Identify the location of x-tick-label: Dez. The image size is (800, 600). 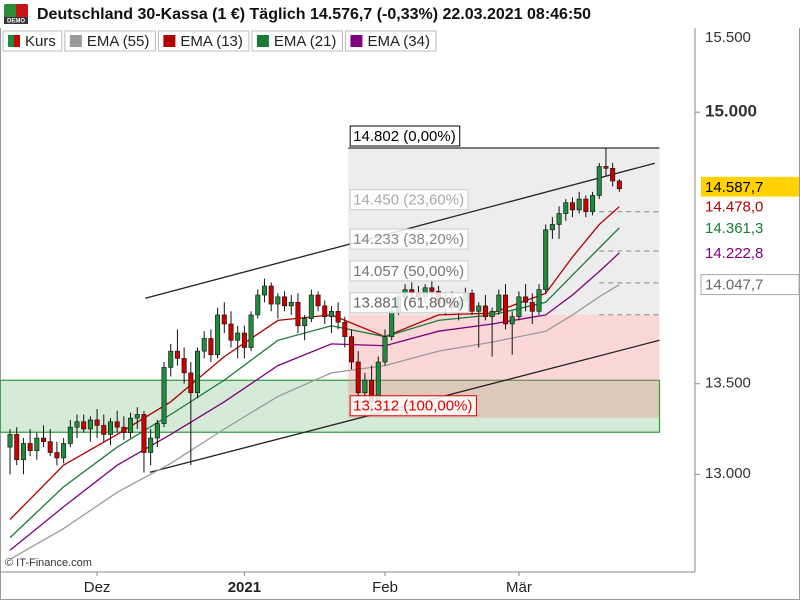
(97, 587).